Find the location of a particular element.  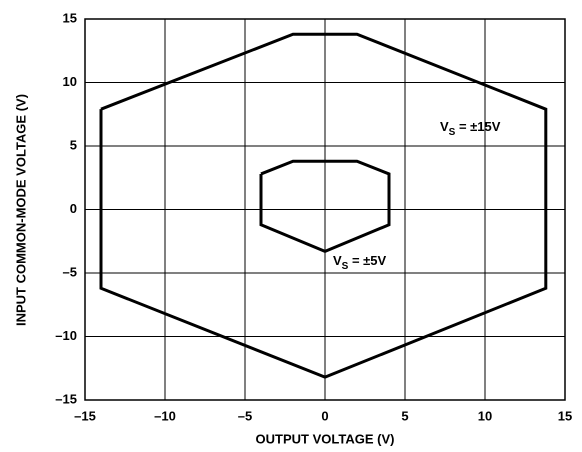

y-axis-title: INPUT COMMON-MODE VOLTAGE (V) is located at coordinates (20, 210).